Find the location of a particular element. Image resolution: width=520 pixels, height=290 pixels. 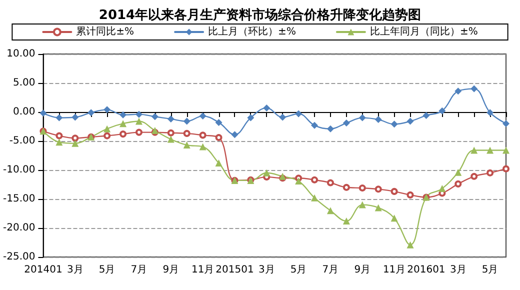

x-tick-label: 201601 is located at coordinates (426, 270).